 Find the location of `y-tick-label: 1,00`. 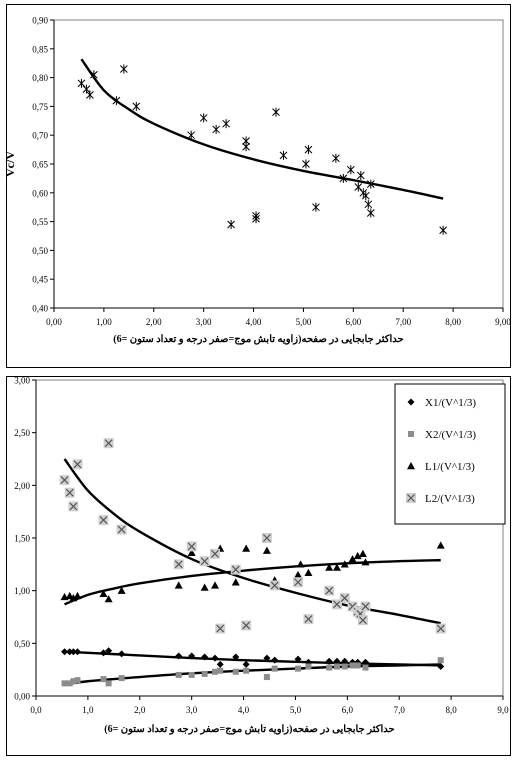

y-tick-label: 1,00 is located at coordinates (22, 591).